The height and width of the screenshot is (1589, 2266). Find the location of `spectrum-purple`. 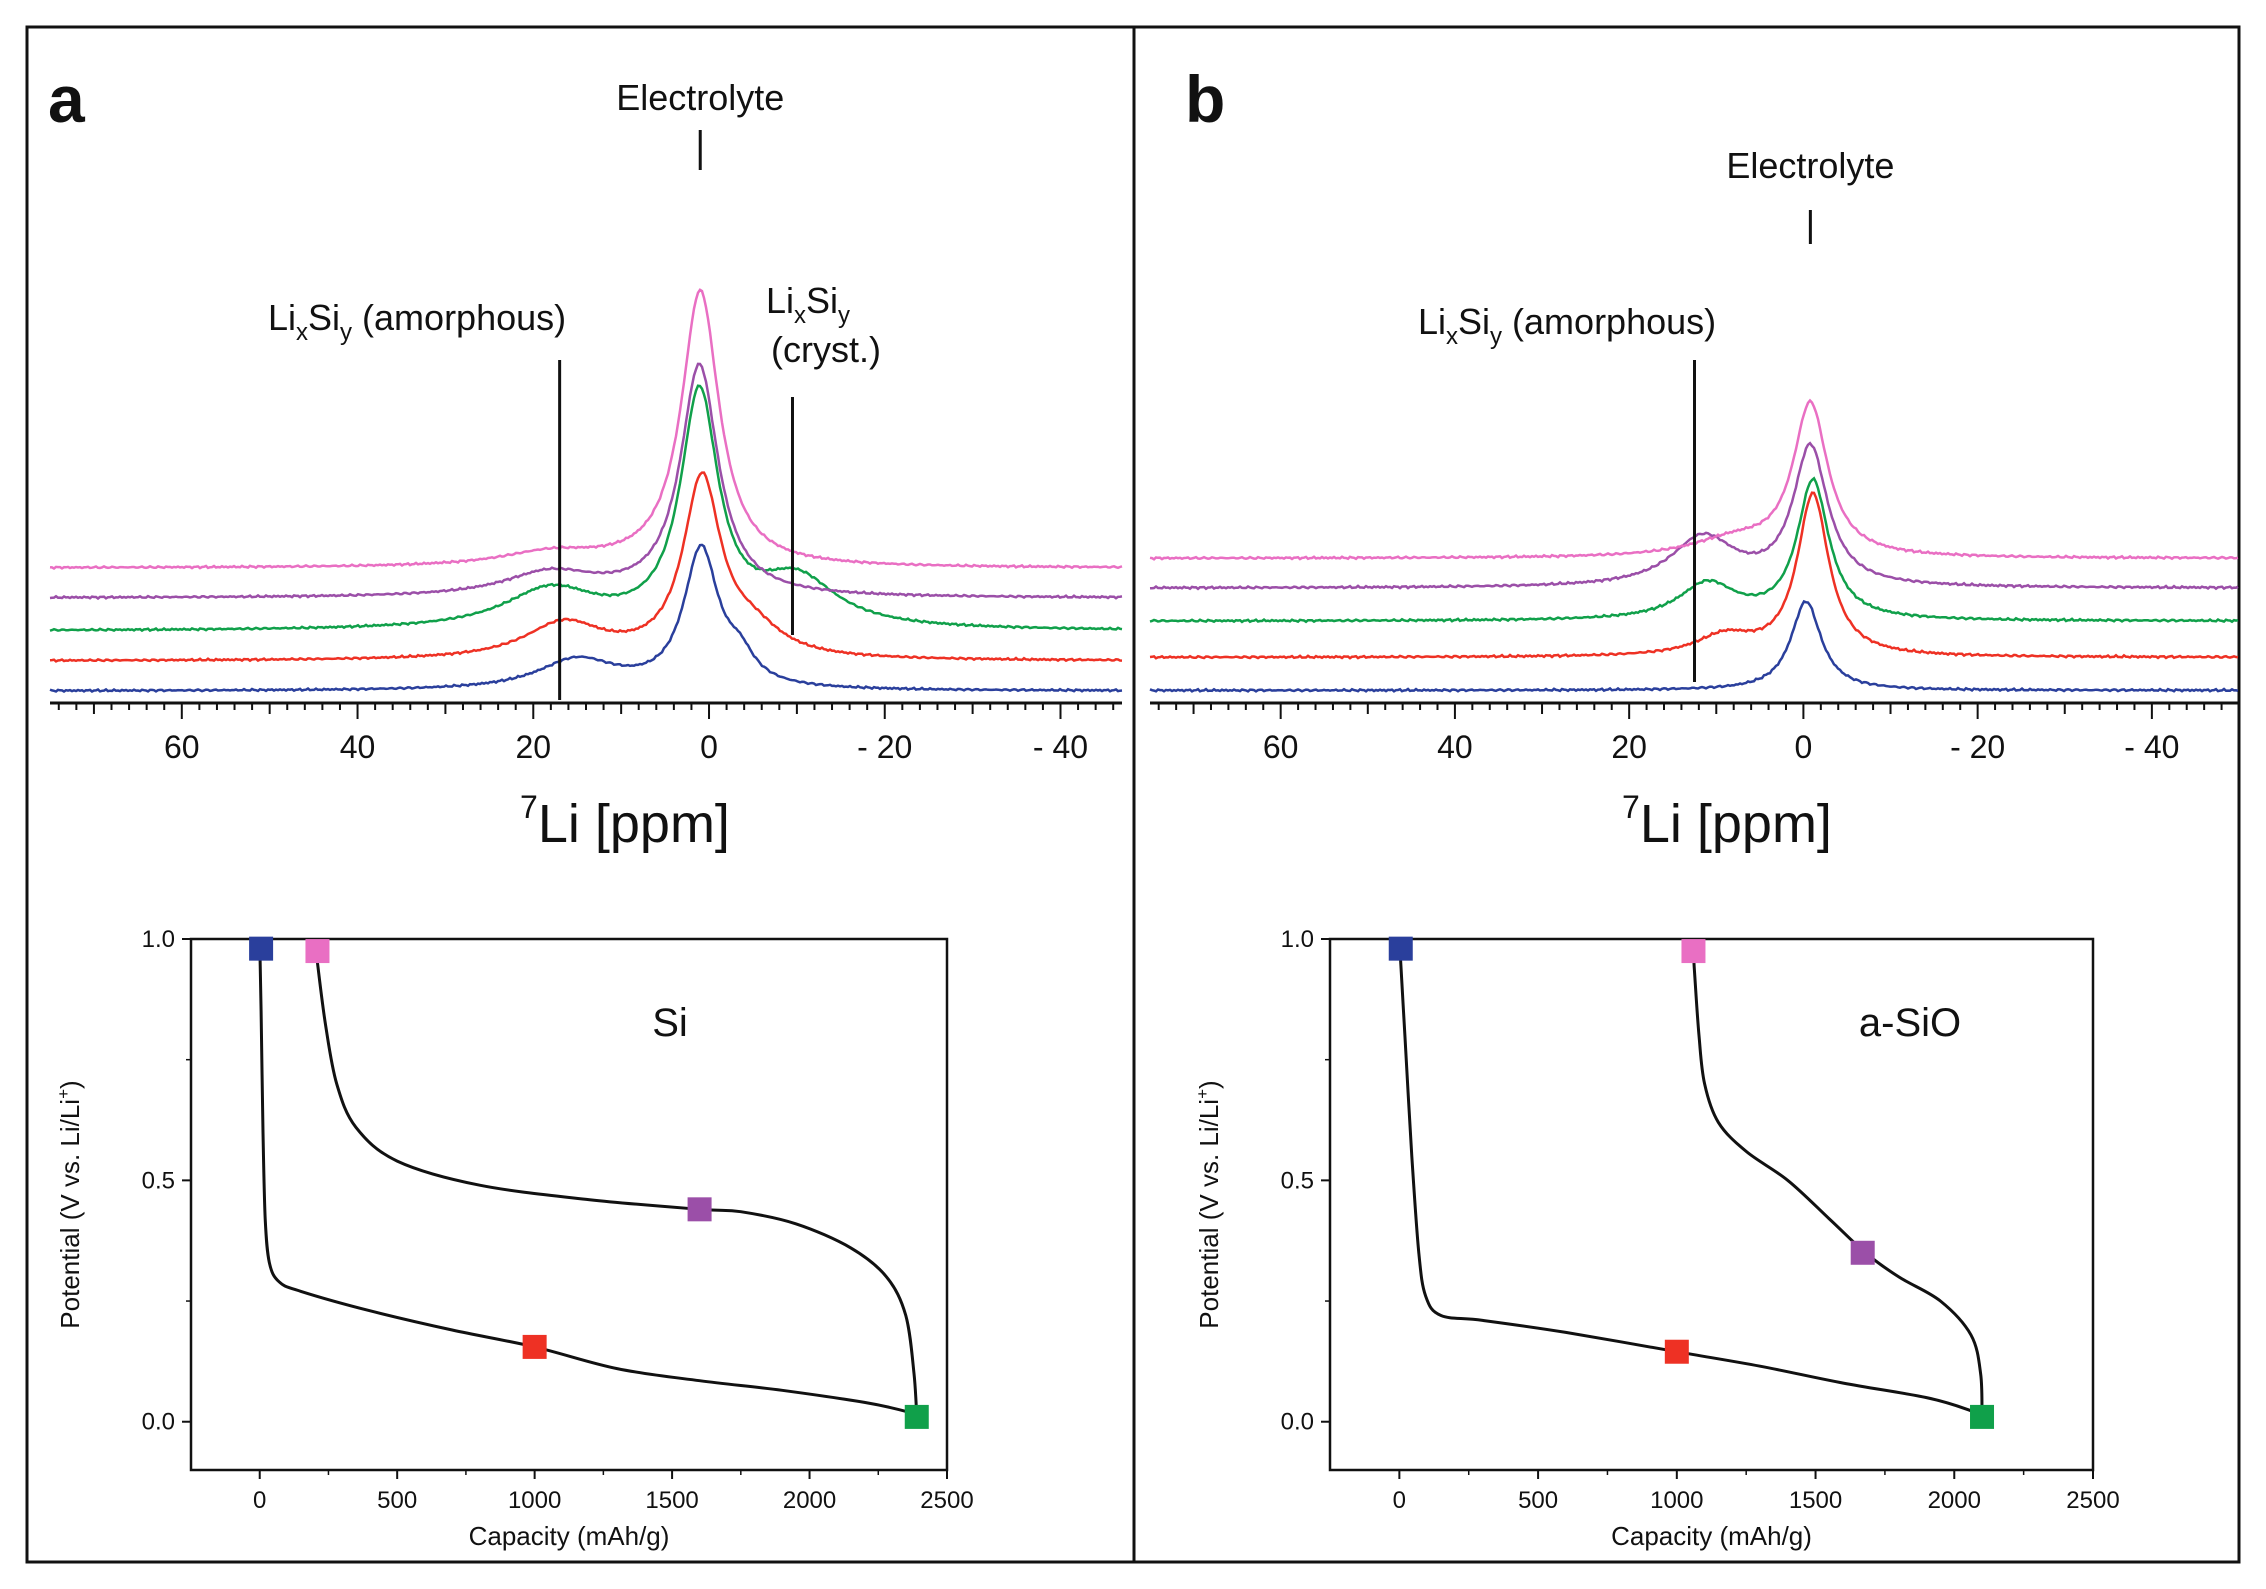

spectrum-purple is located at coordinates (586, 481).